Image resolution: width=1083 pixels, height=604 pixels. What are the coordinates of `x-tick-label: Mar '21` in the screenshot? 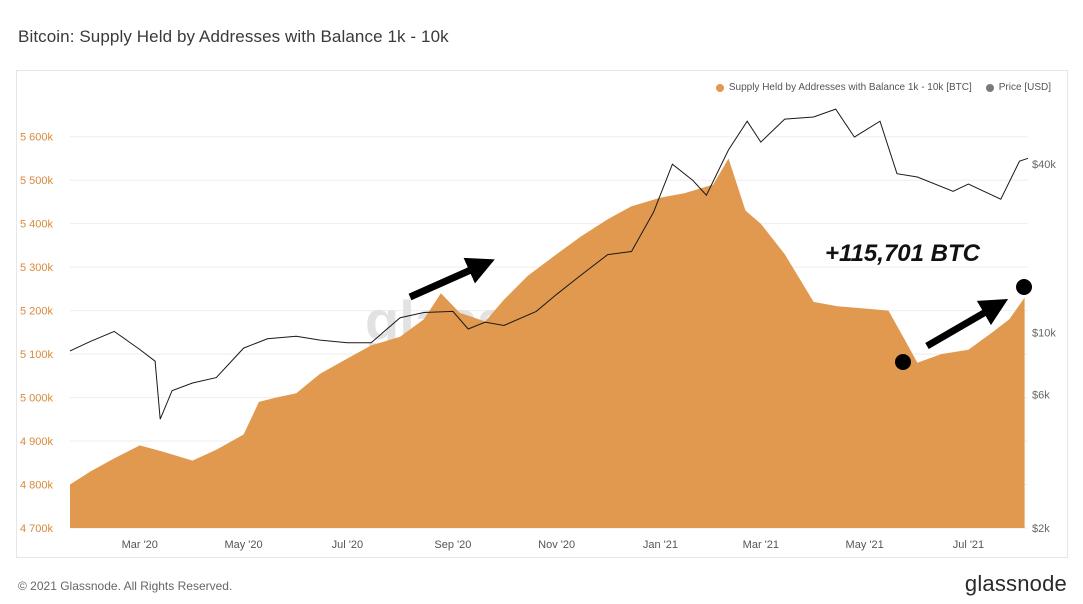 It's located at (761, 545).